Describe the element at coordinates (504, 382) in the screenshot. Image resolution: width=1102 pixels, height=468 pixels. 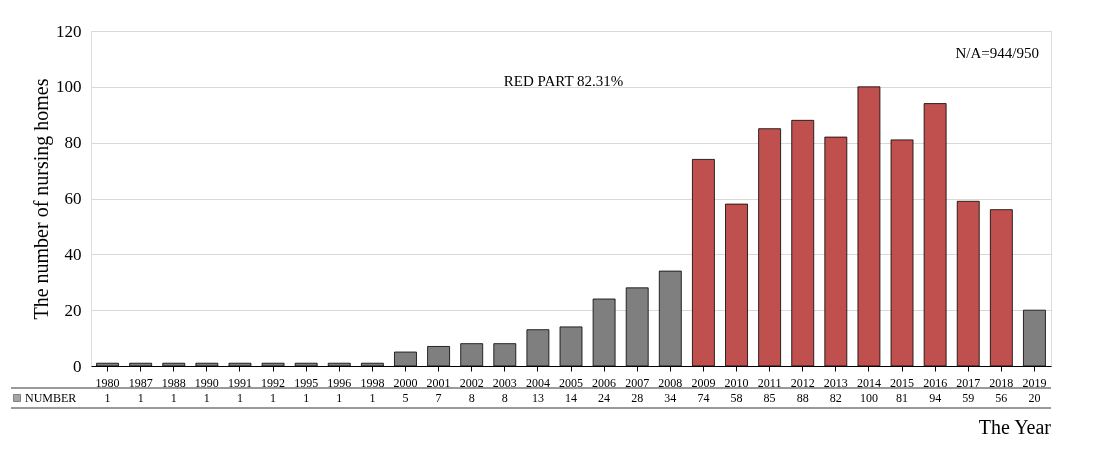
I see `x-tick-label: 2003` at that location.